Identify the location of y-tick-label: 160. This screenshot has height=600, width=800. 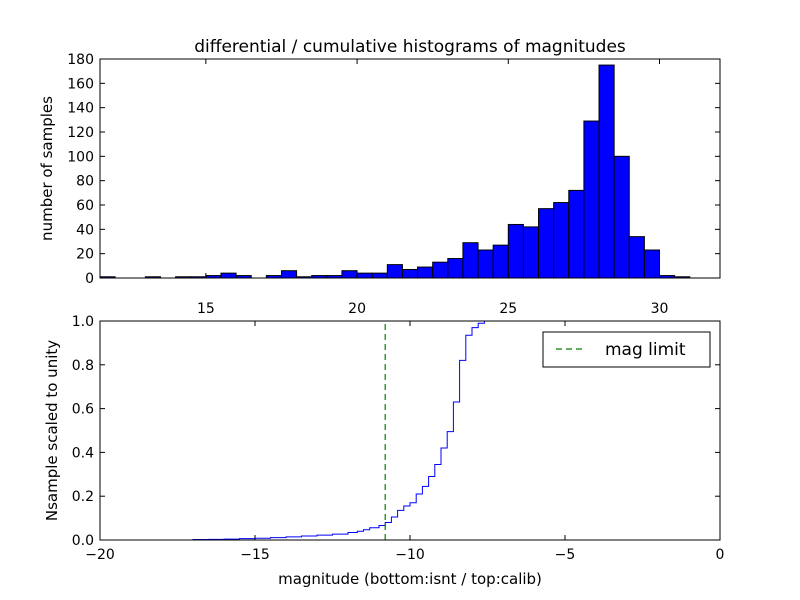
(80, 84).